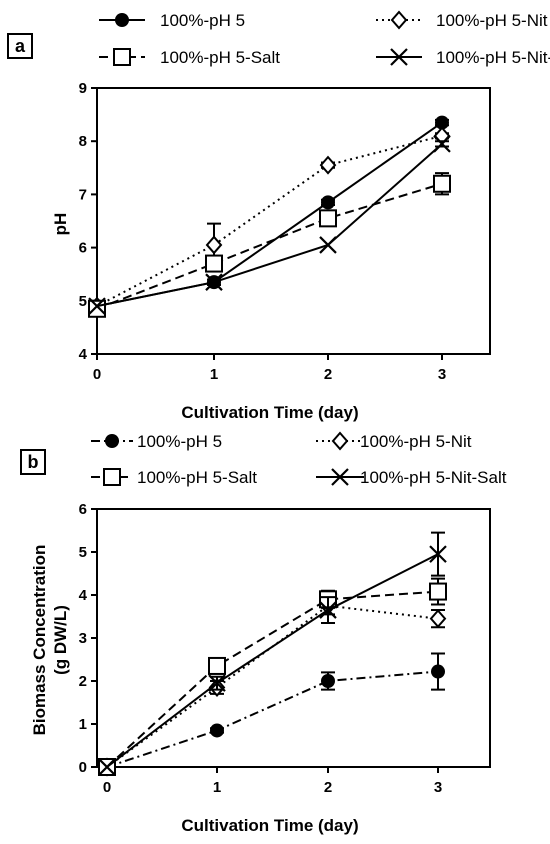  What do you see at coordinates (83, 141) in the screenshot?
I see `y-tick-label: 8` at bounding box center [83, 141].